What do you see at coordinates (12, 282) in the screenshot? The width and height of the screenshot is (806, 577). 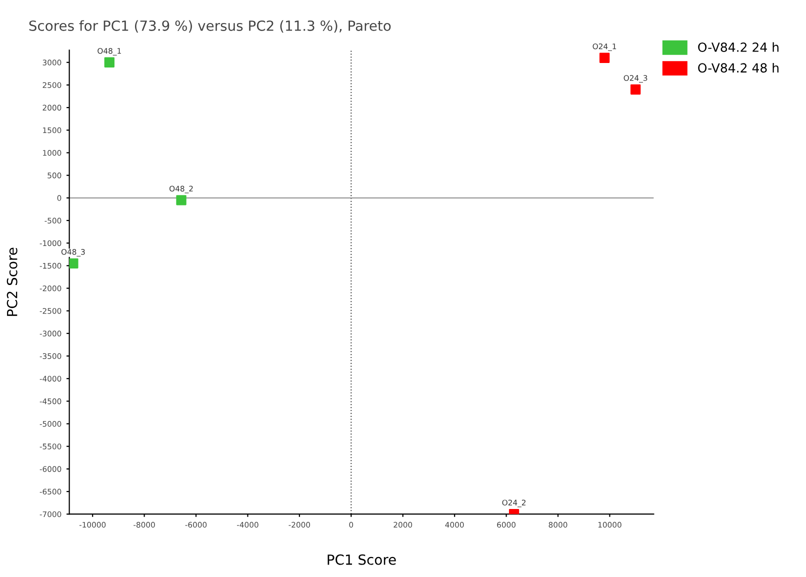 I see `y-axis-title: PC2 Score` at bounding box center [12, 282].